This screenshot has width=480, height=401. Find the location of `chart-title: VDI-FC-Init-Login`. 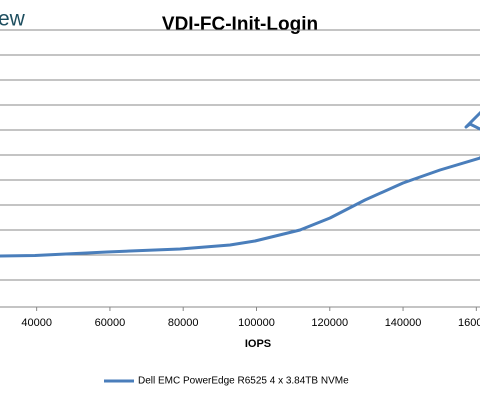

chart-title: VDI-FC-Init-Login is located at coordinates (240, 24).